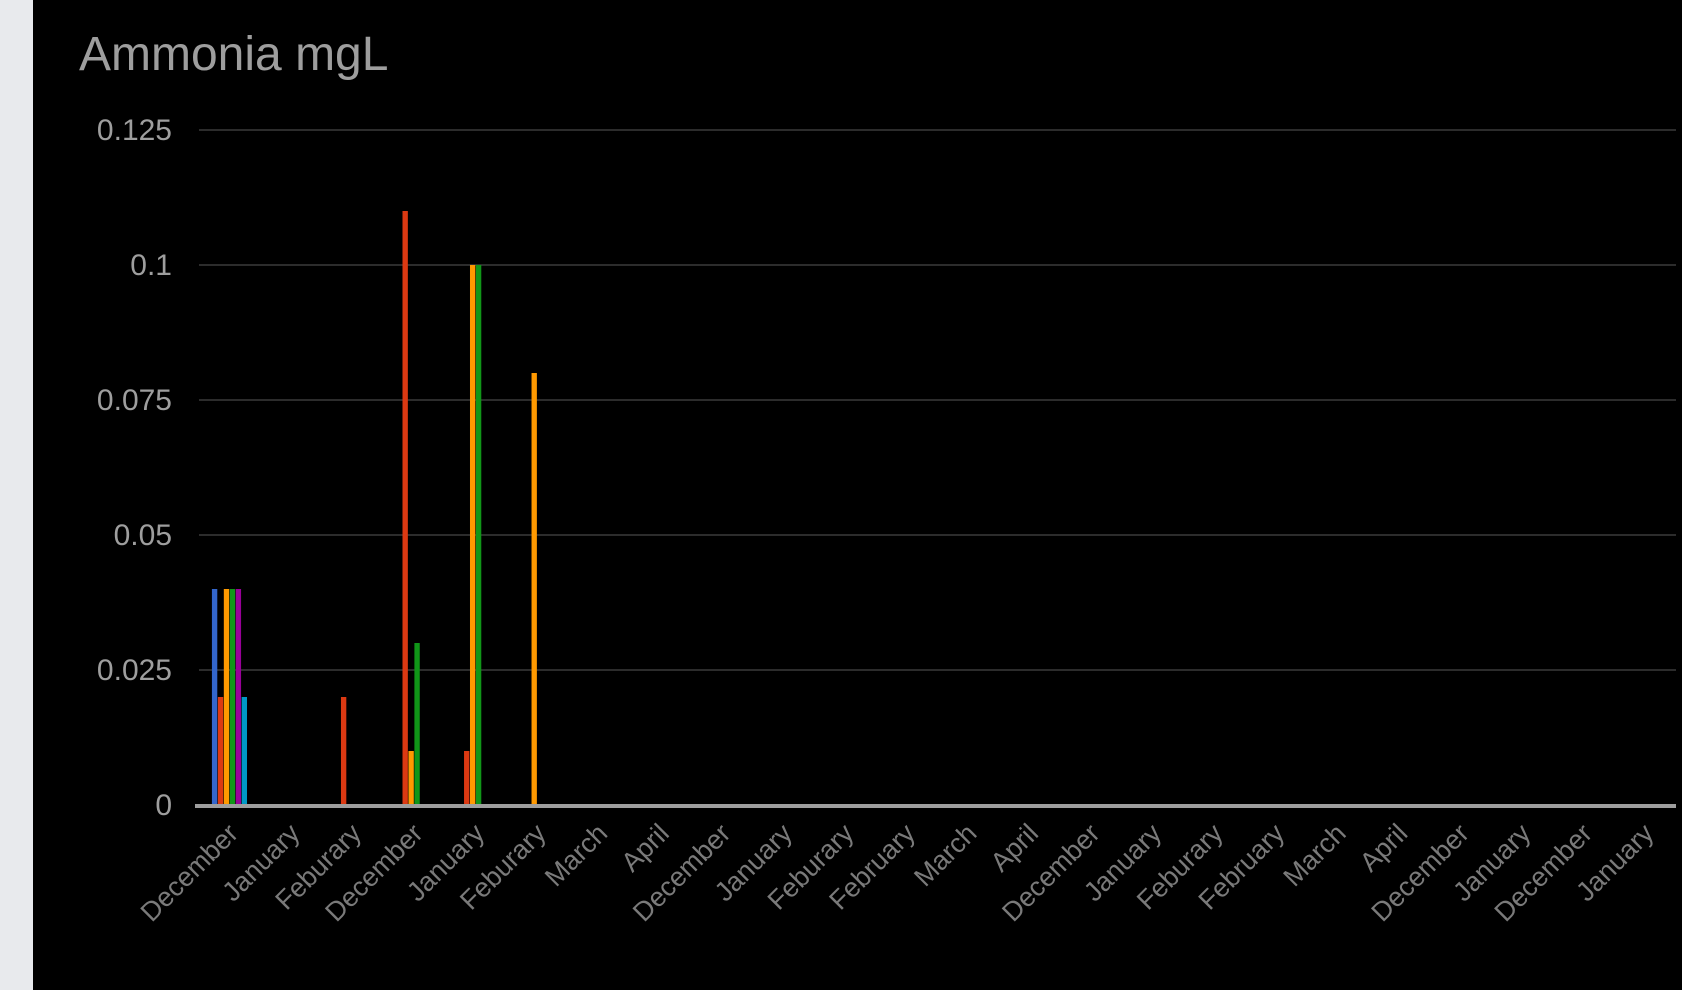 This screenshot has width=1682, height=990. Describe the element at coordinates (151, 265) in the screenshot. I see `y-tick-label: 0.1` at that location.